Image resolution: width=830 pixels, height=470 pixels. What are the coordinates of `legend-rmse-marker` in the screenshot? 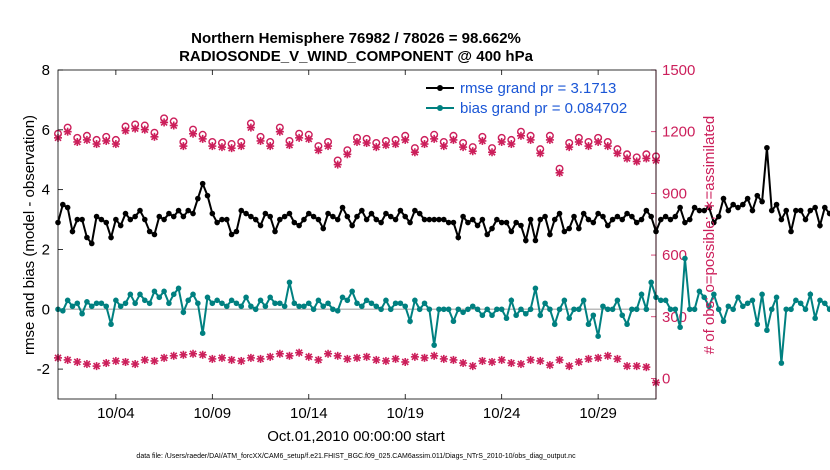 It's located at (440, 88).